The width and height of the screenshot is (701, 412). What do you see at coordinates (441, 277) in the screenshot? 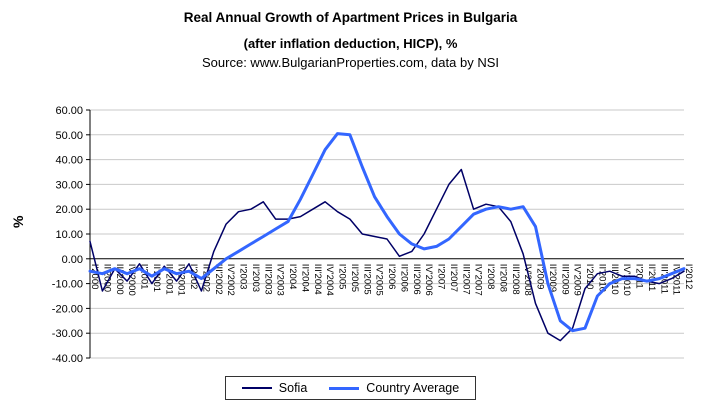
I see `svg-text: I'2007` at bounding box center [441, 277].